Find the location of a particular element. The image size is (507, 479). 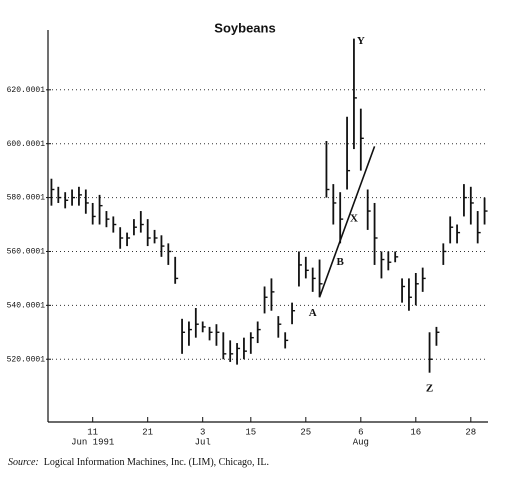

annotation: Y is located at coordinates (361, 41).